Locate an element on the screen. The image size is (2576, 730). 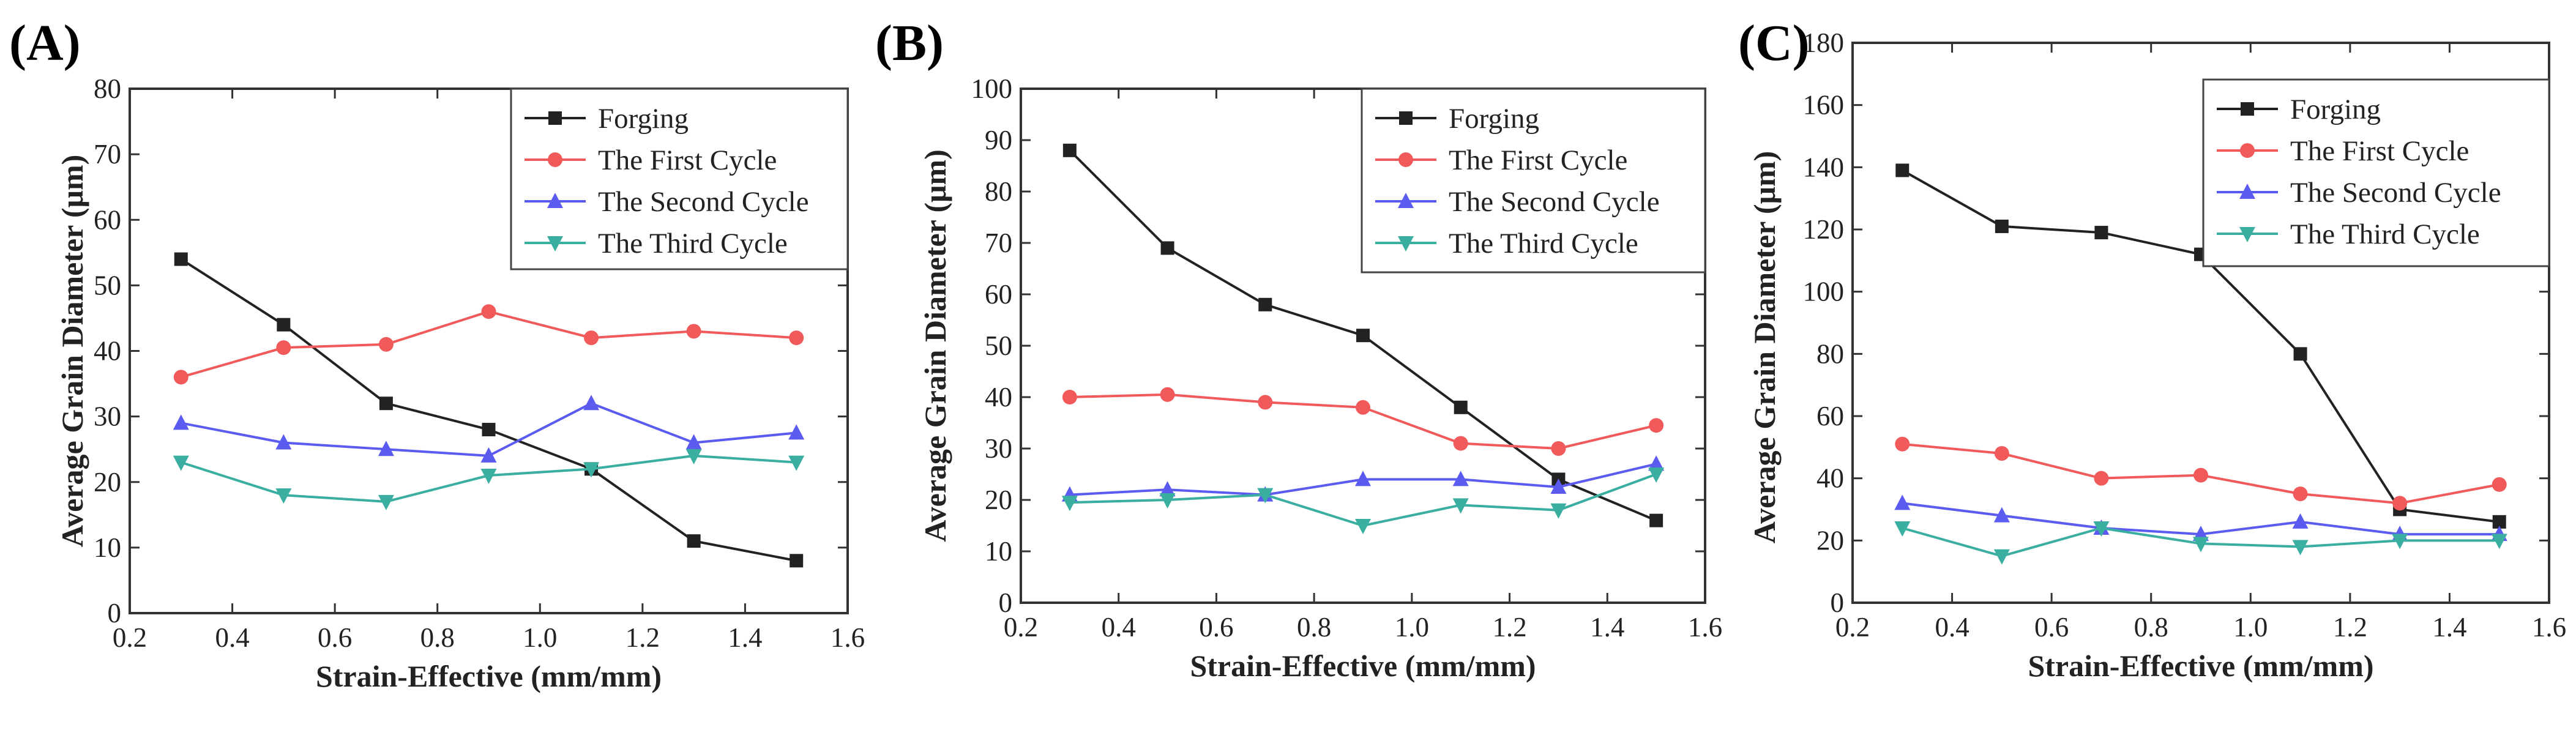
y-tick-label: 100 is located at coordinates (1824, 292).